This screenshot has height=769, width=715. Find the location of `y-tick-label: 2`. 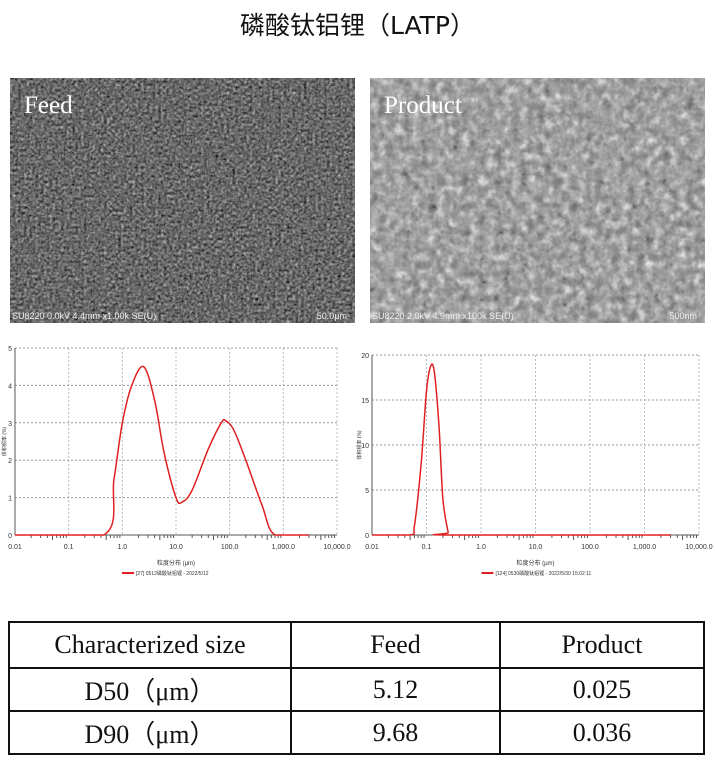

y-tick-label: 2 is located at coordinates (10, 461).